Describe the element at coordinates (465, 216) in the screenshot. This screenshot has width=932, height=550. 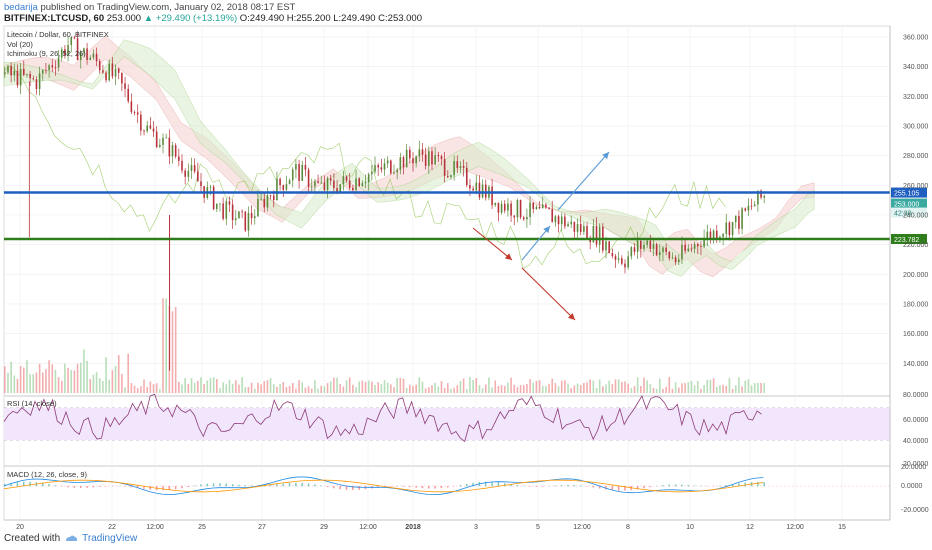
I see `horizontal-levels: 255.105 253.000 42:30 223.782` at that location.